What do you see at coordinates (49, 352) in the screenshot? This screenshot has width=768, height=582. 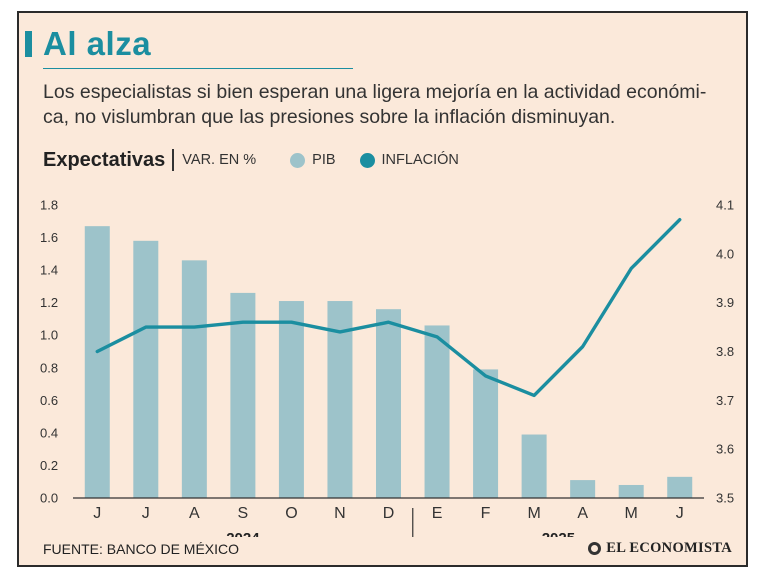 I see `left-axis-ticks: 0.0 0.2 0.4 0.6 0.8 1.0 1.2 1.4 1.6 1.8` at bounding box center [49, 352].